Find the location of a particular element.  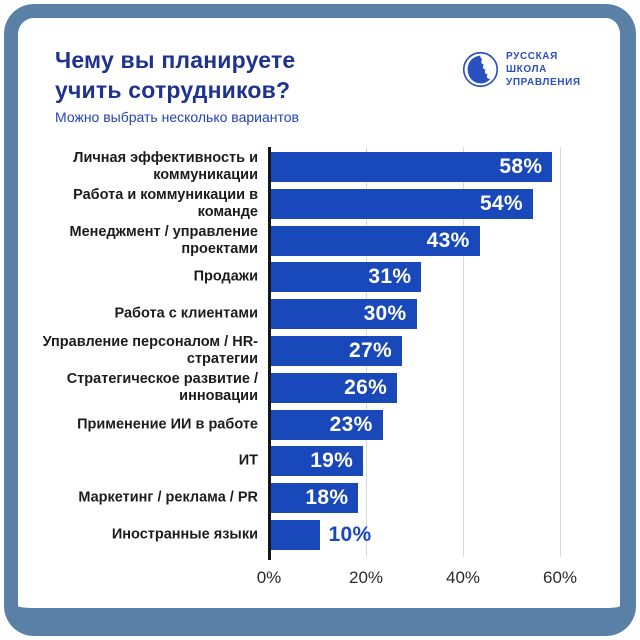

category-label: Продажи is located at coordinates (225, 276).